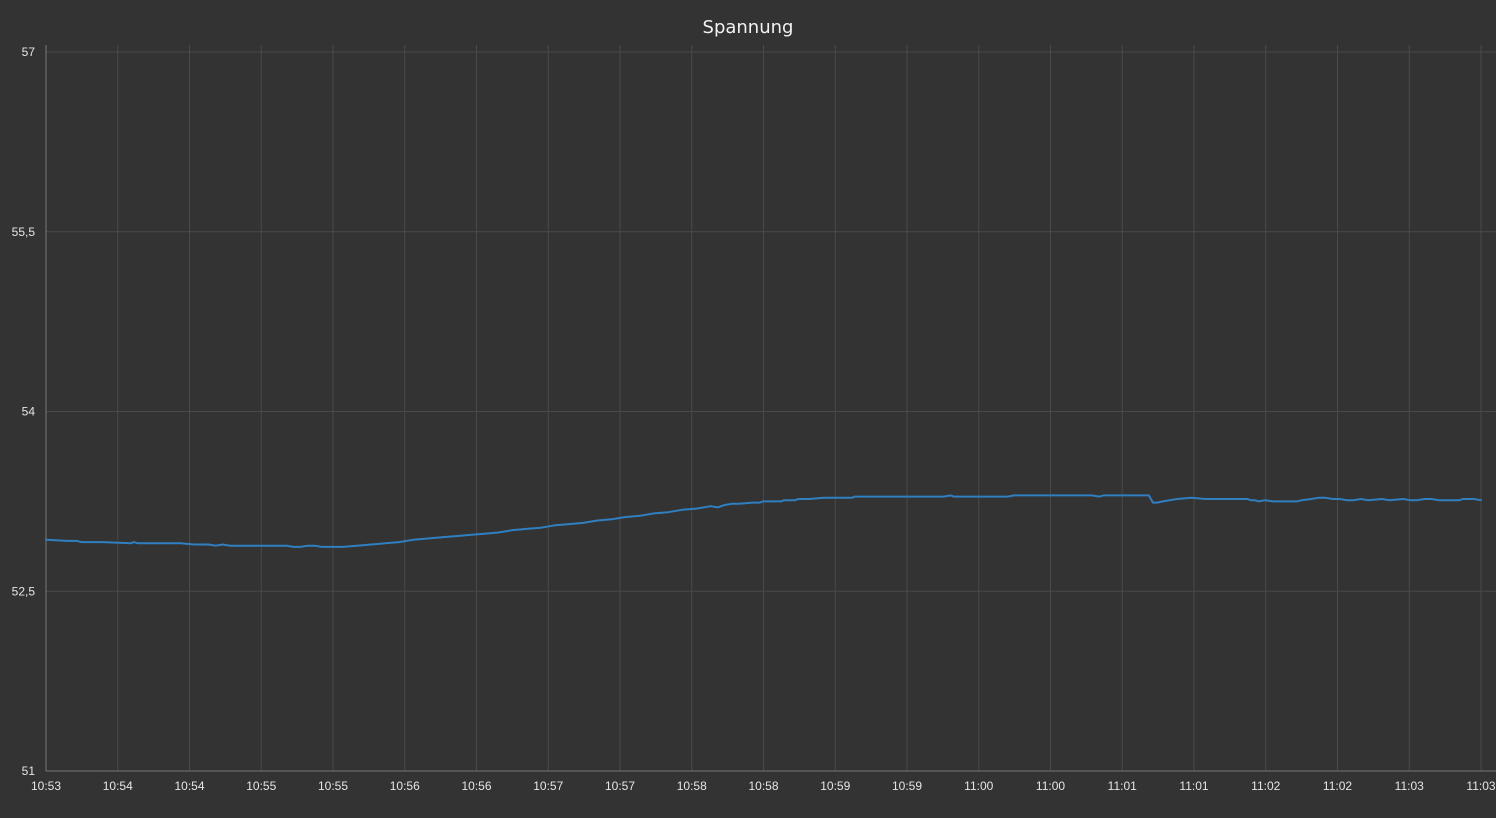  Describe the element at coordinates (24, 591) in the screenshot. I see `y-tick-label: 52,5` at that location.